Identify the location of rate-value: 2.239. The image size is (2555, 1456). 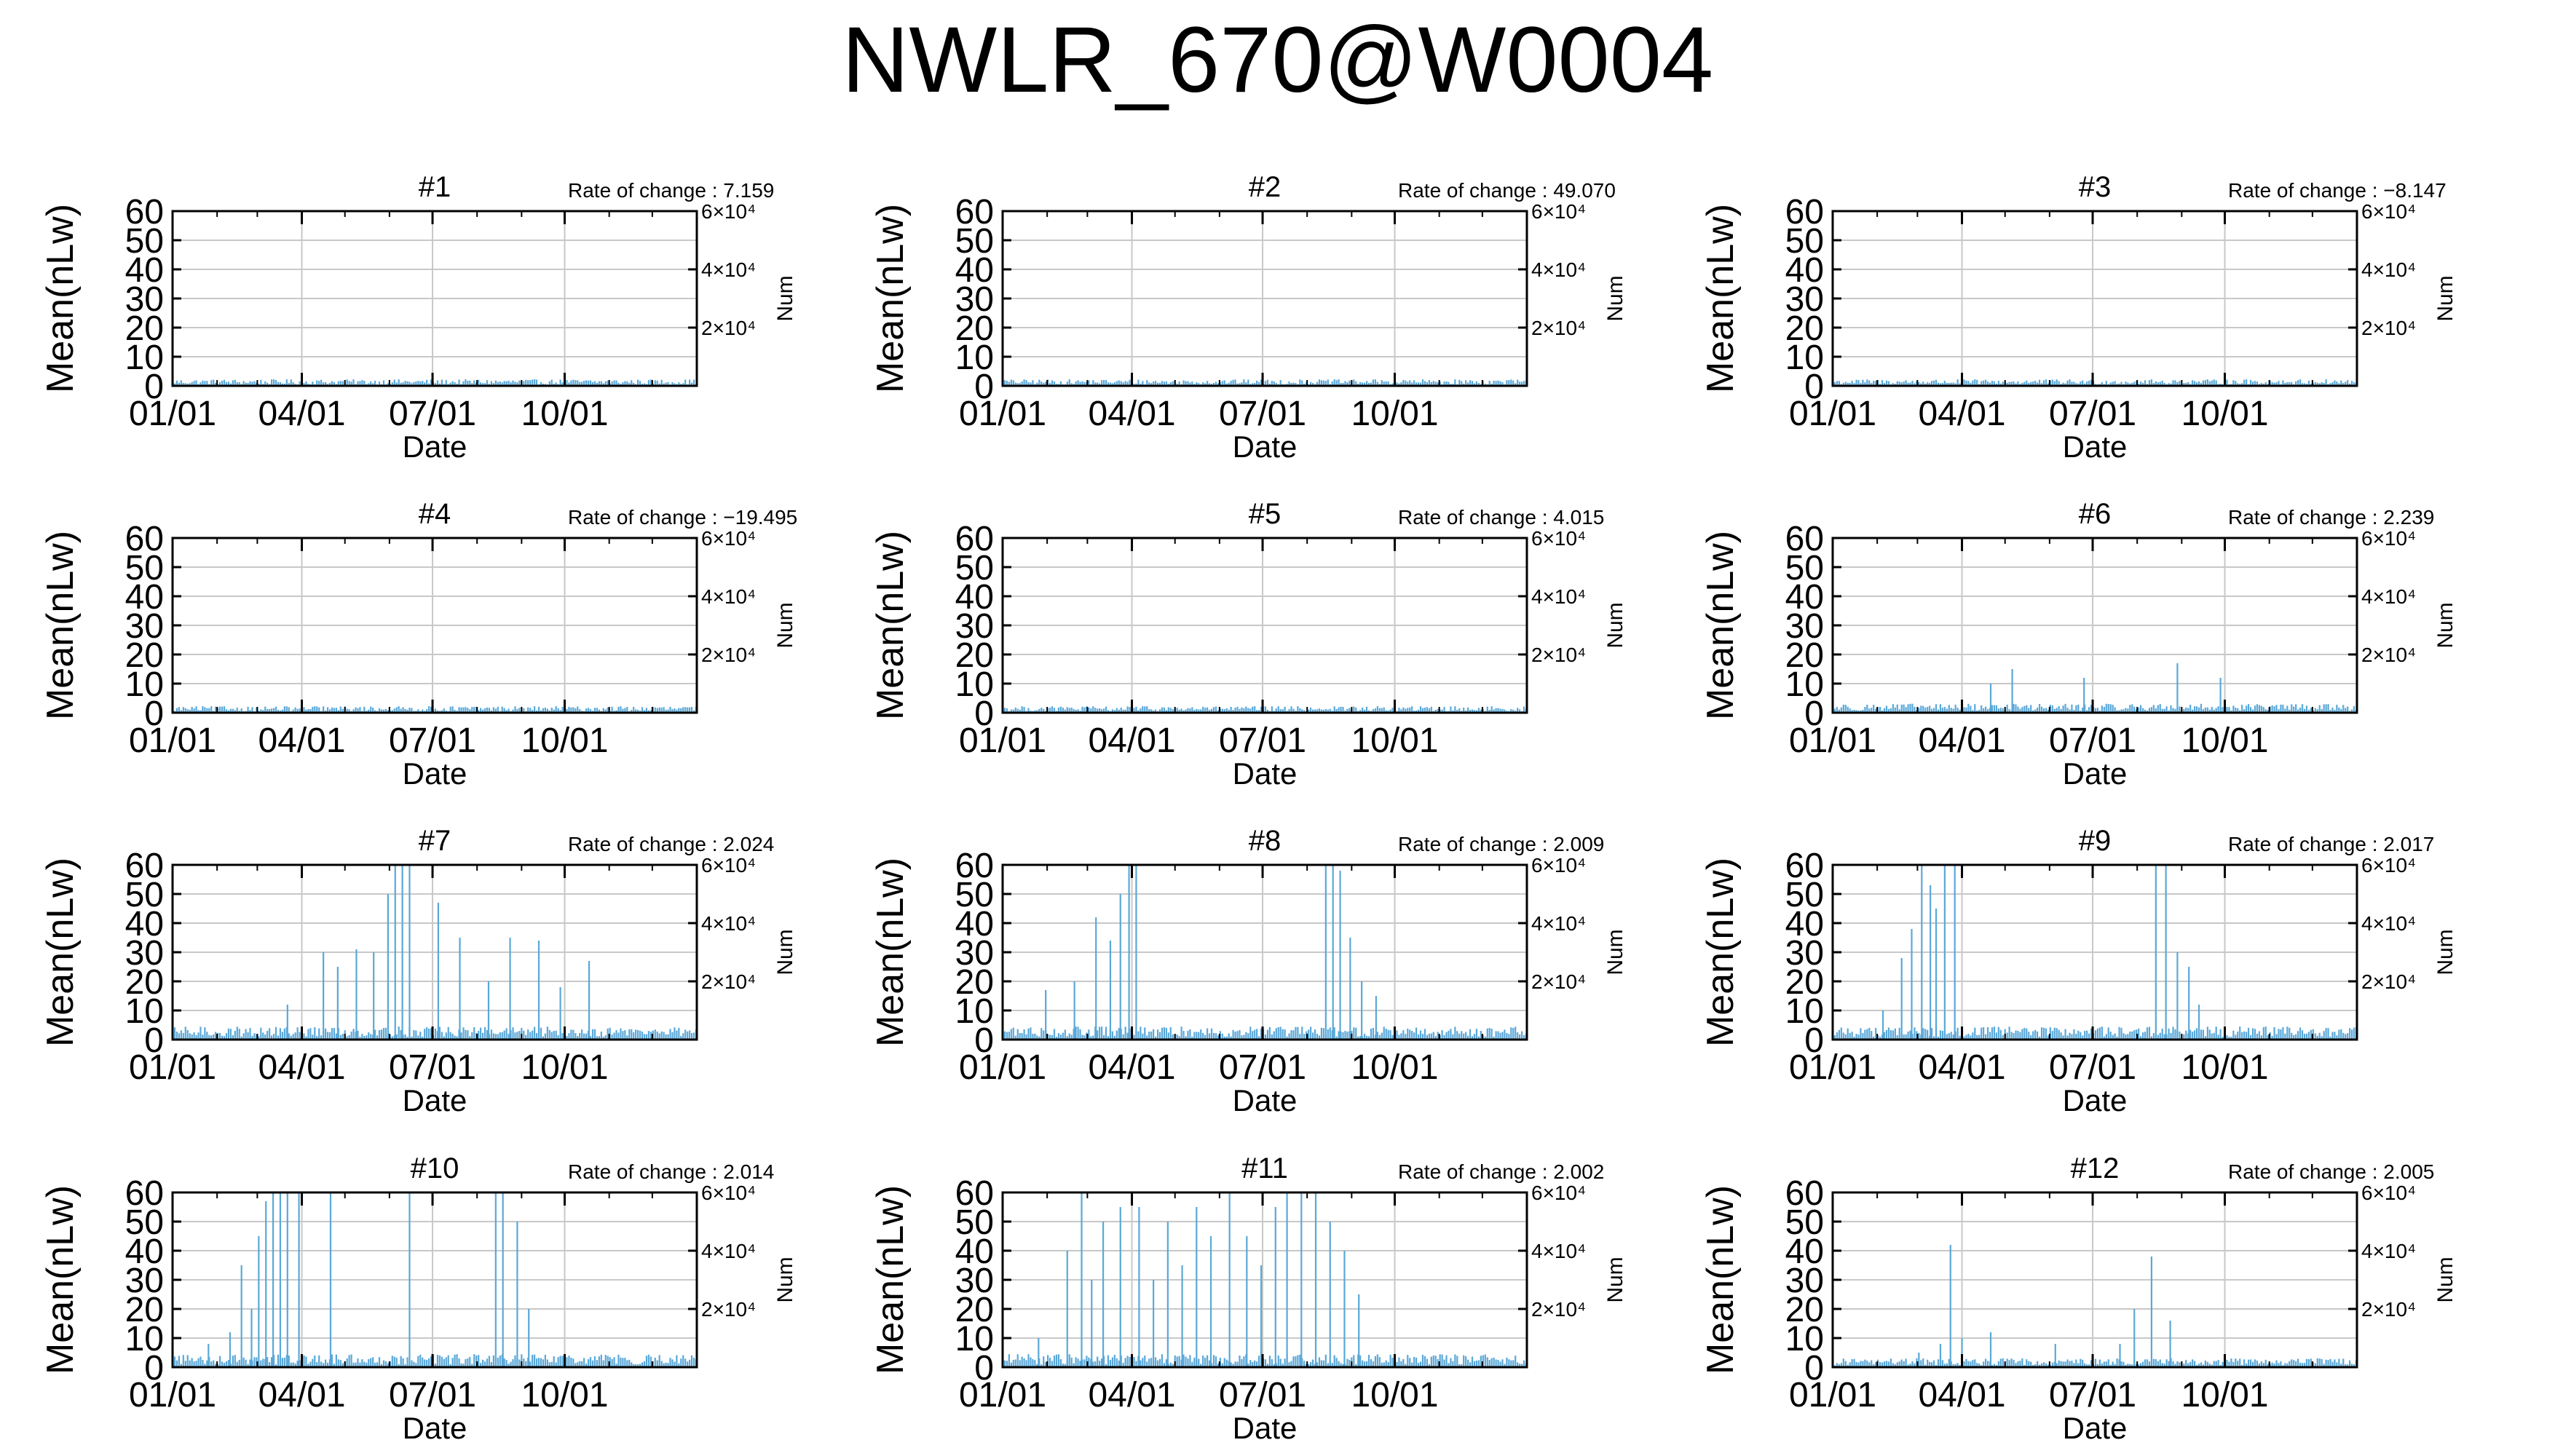
(2408, 517).